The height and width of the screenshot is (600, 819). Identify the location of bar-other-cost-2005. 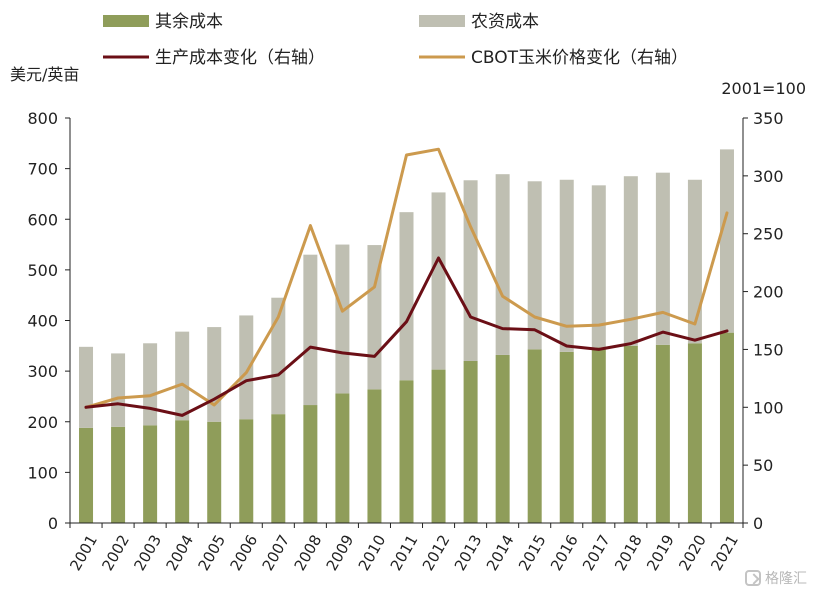
(214, 472).